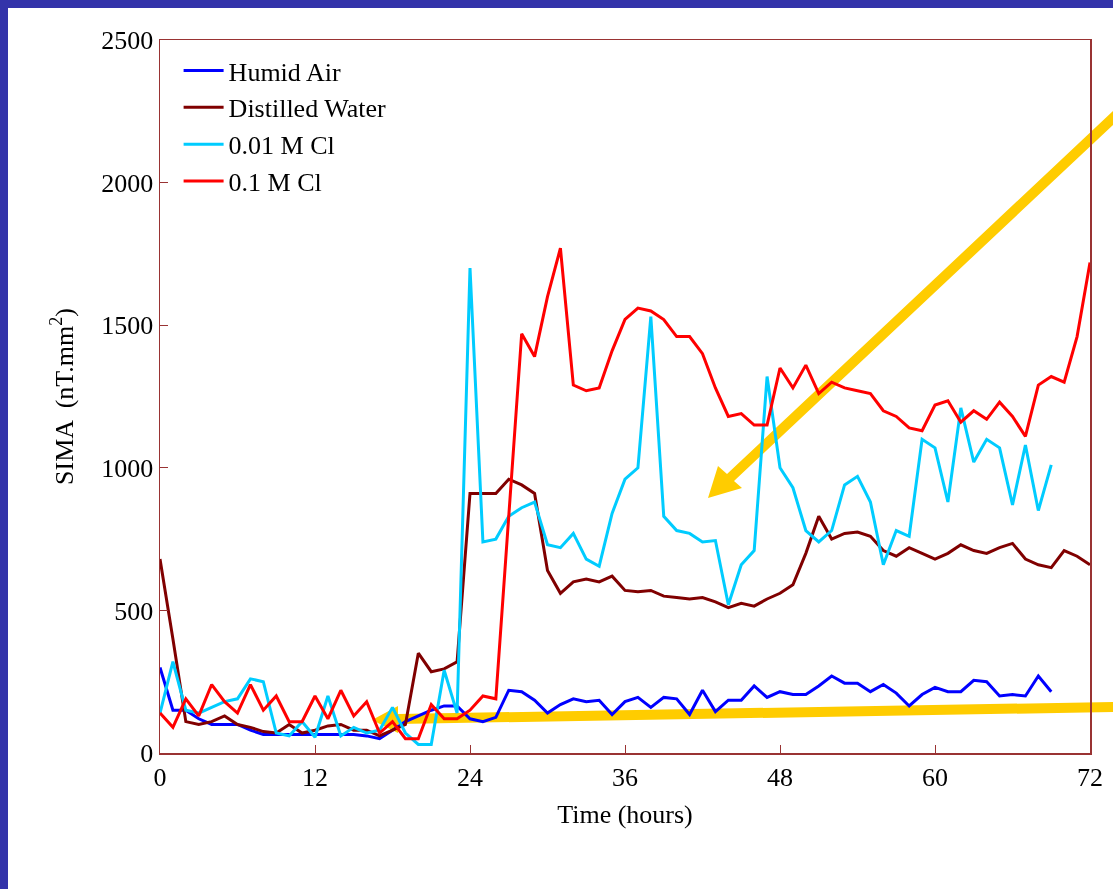 The width and height of the screenshot is (1113, 889). I want to click on legend-label: Distilled Water, so click(307, 109).